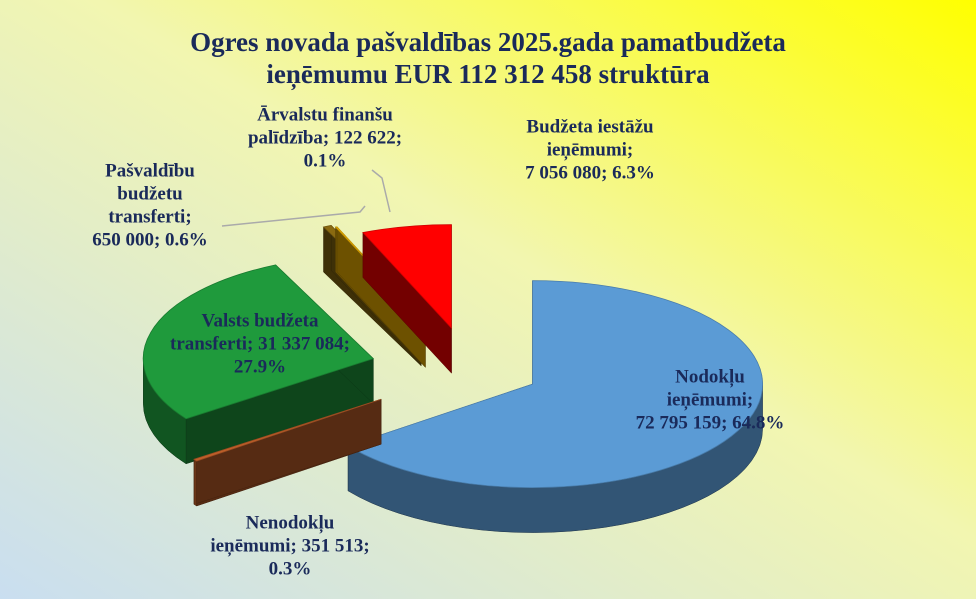 The width and height of the screenshot is (976, 604). Describe the element at coordinates (325, 114) in the screenshot. I see `data-label: Ārvalstu finanšu` at that location.